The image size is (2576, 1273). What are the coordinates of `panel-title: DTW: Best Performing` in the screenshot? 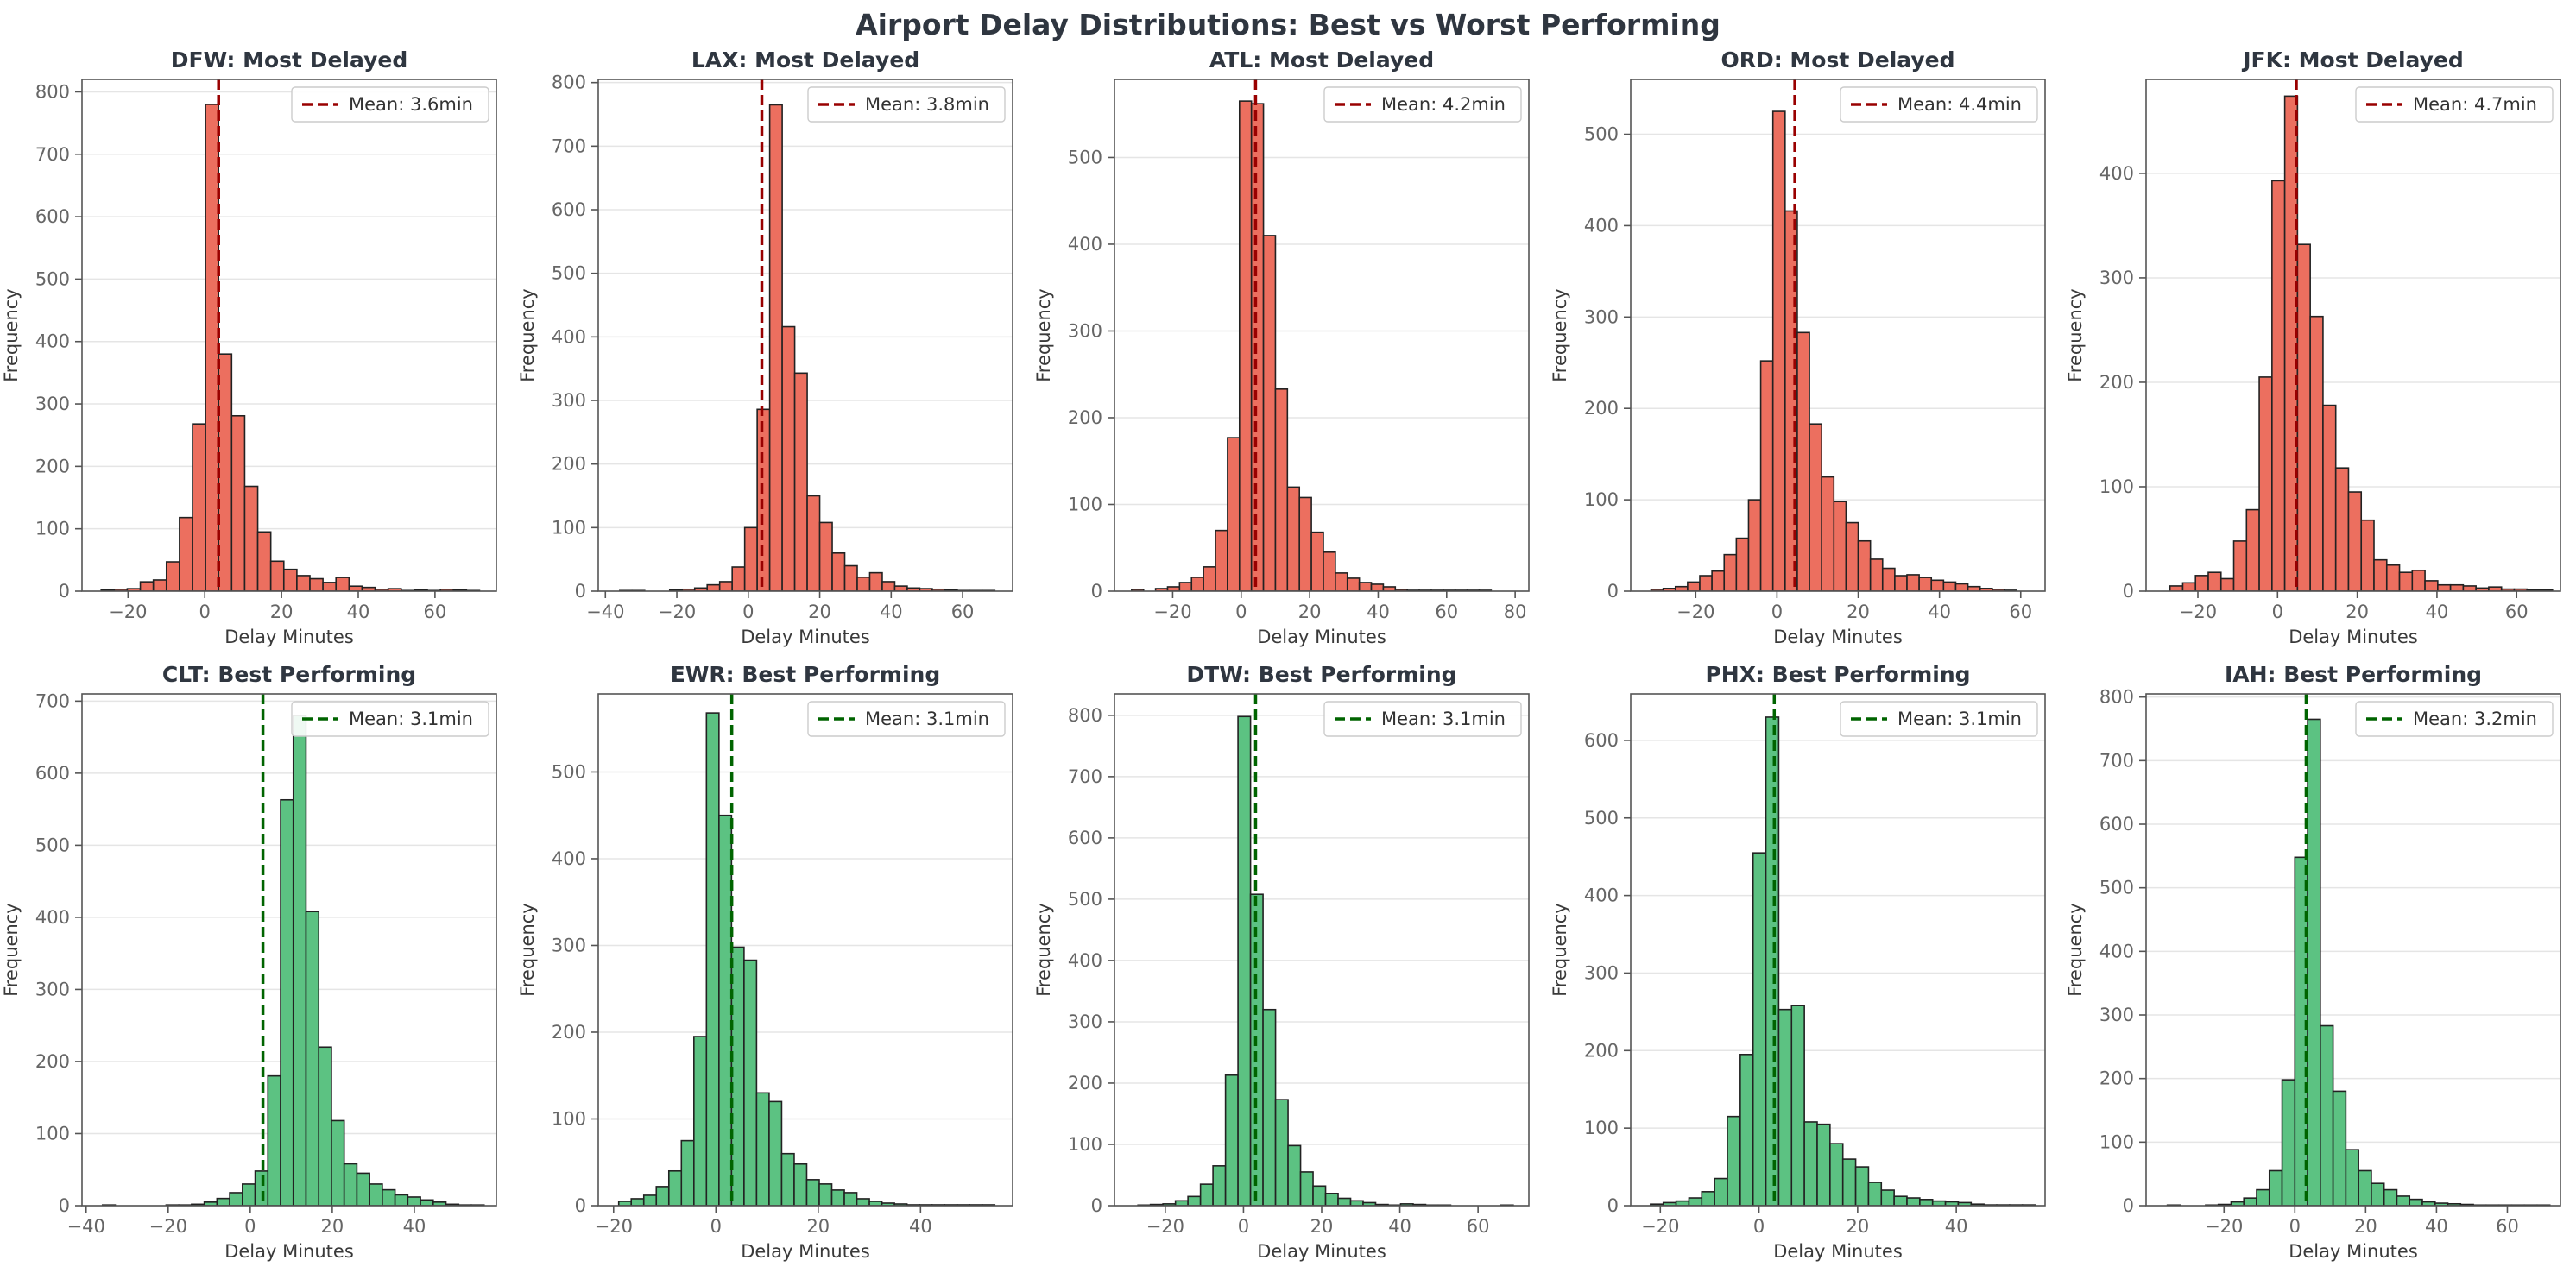 It's located at (1321, 675).